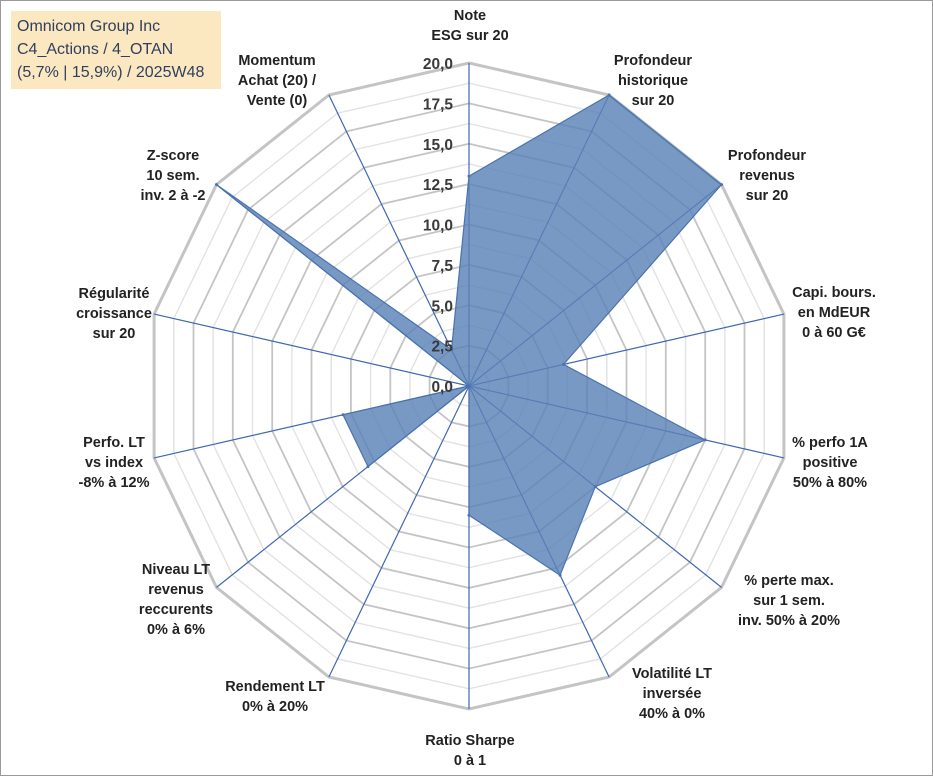  I want to click on axis-label: Momentum, so click(276, 61).